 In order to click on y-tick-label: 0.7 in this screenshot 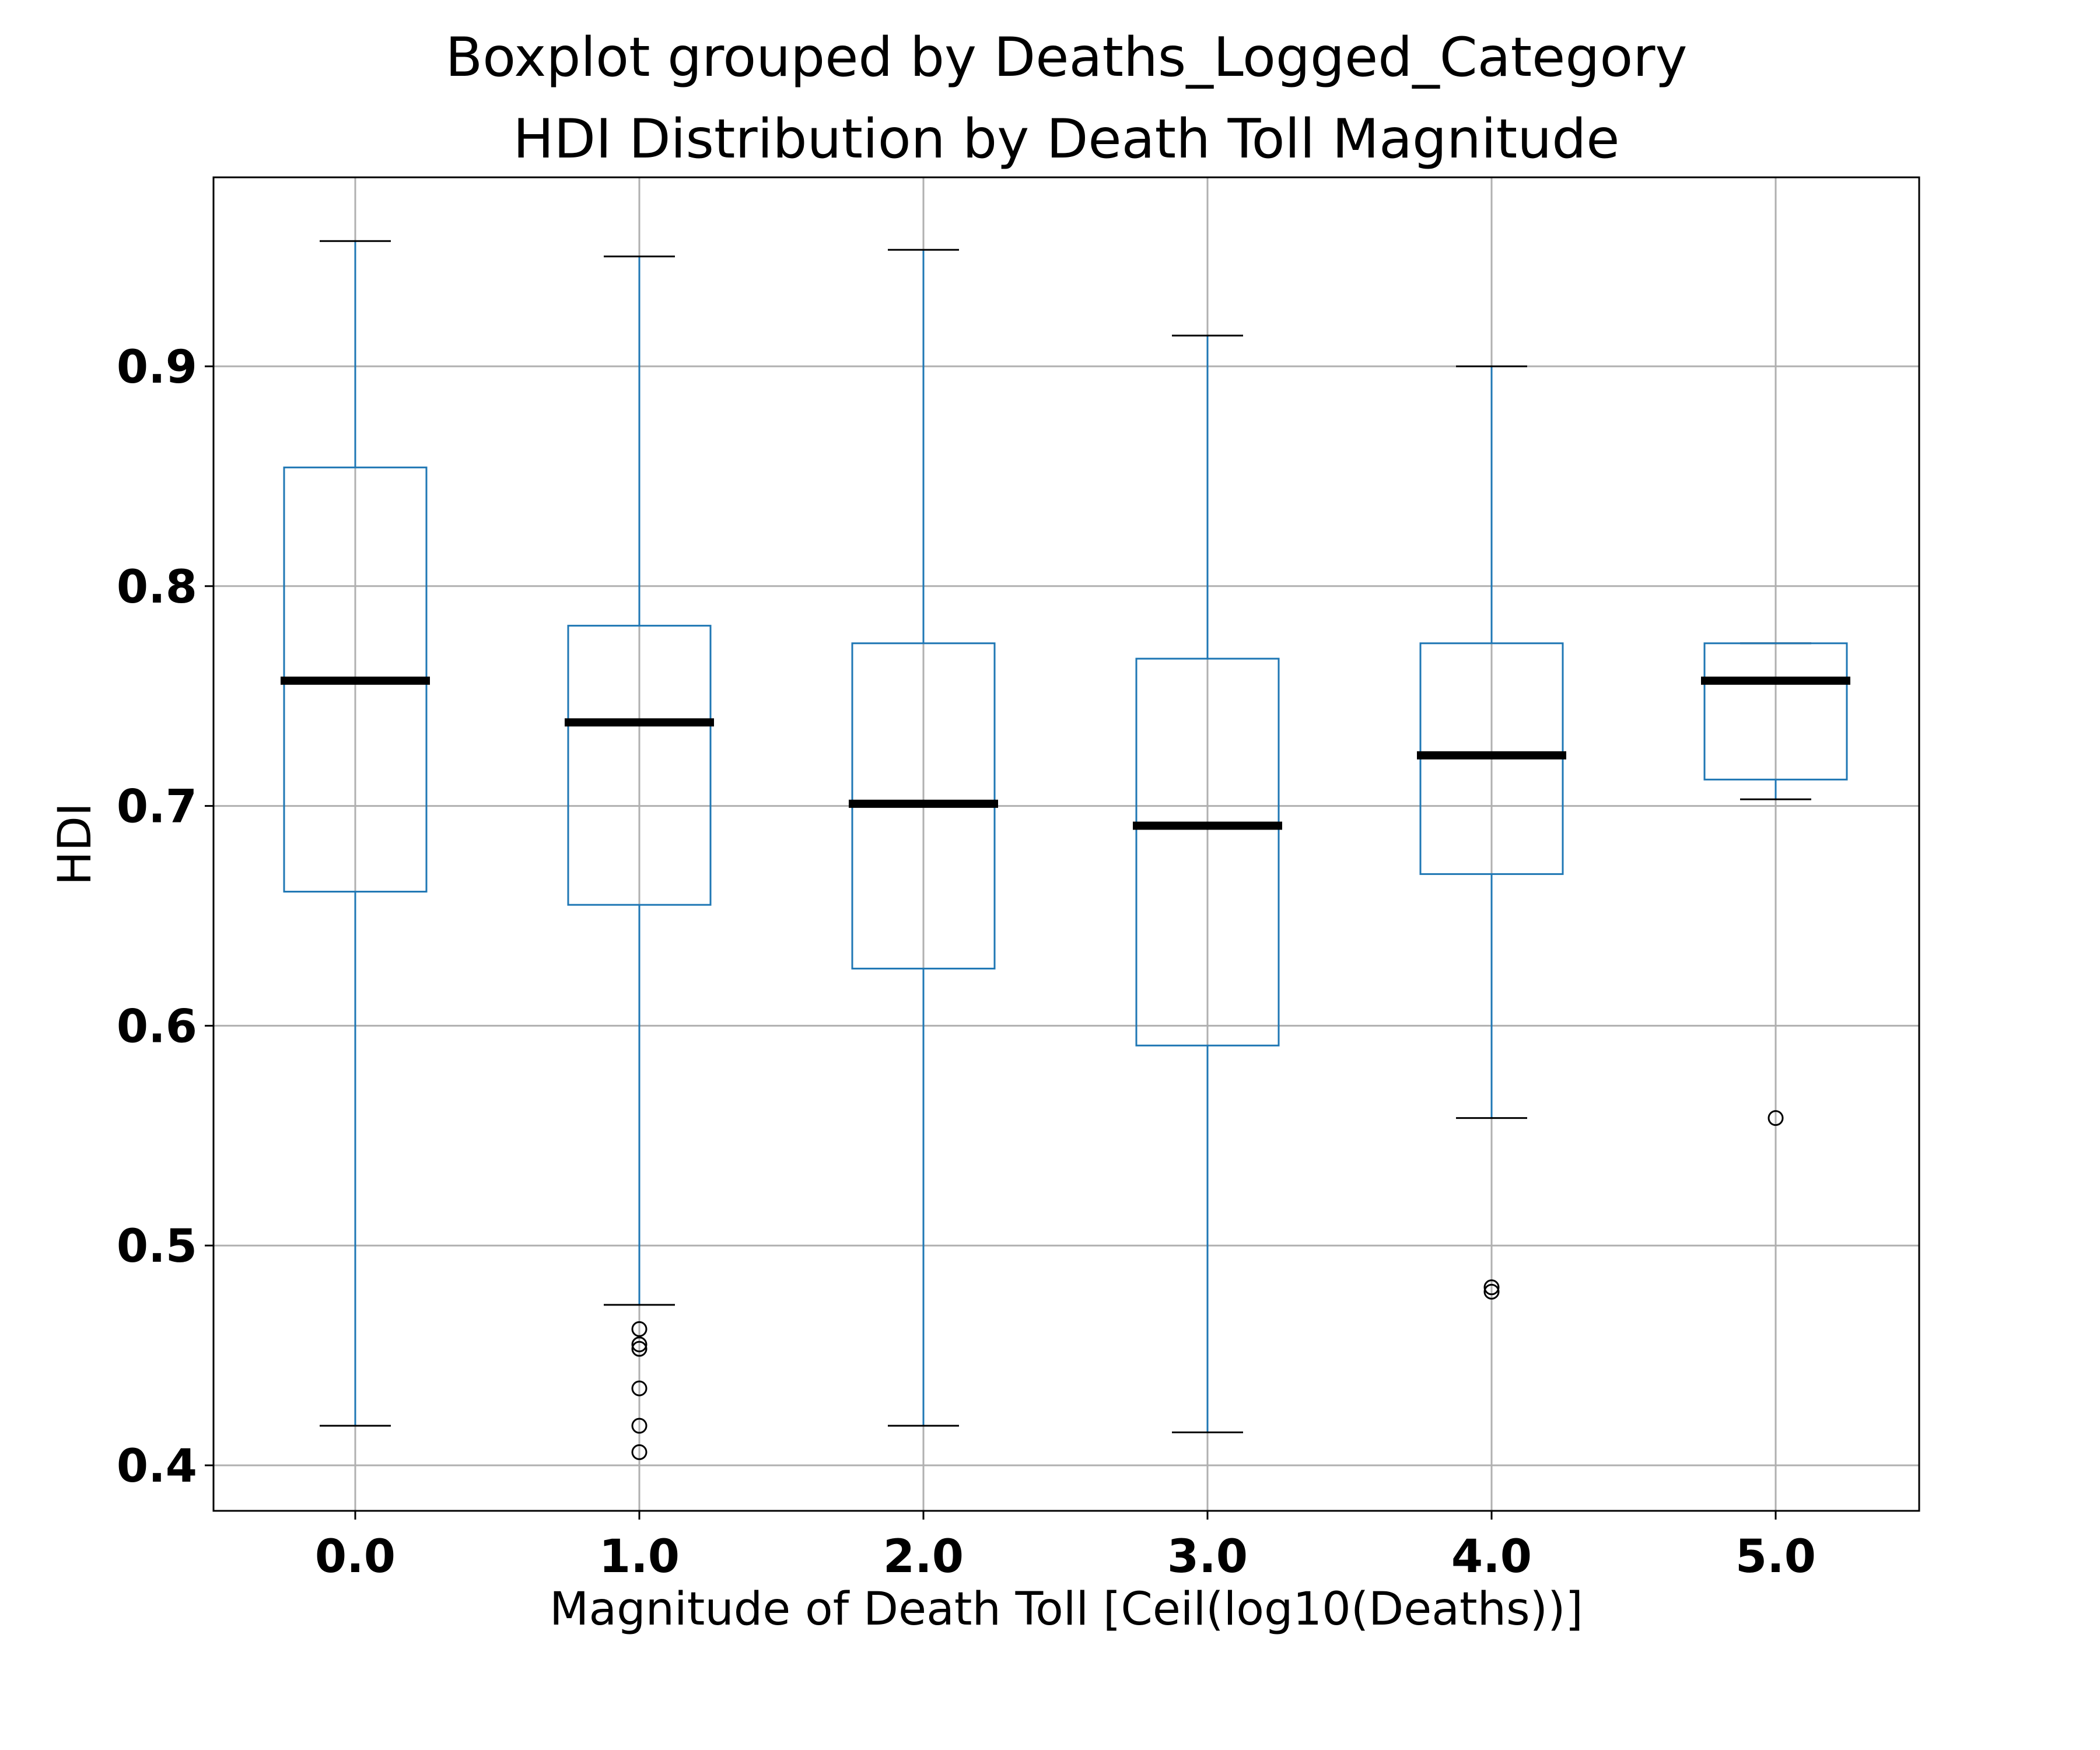, I will do `click(157, 807)`.